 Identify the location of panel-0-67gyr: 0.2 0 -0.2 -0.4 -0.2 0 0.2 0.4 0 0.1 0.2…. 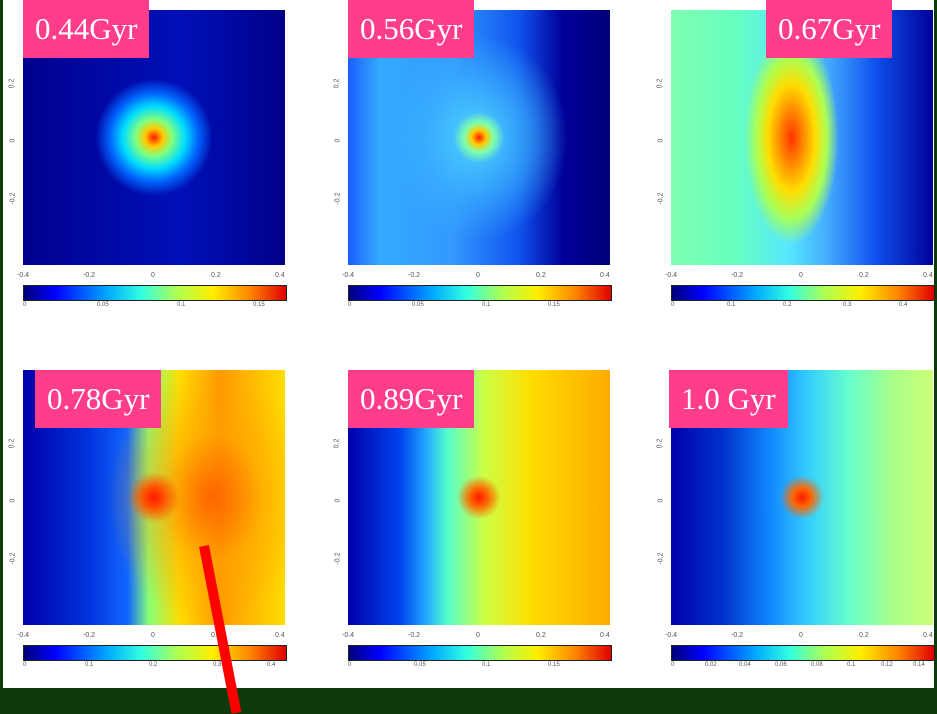
(794, 168).